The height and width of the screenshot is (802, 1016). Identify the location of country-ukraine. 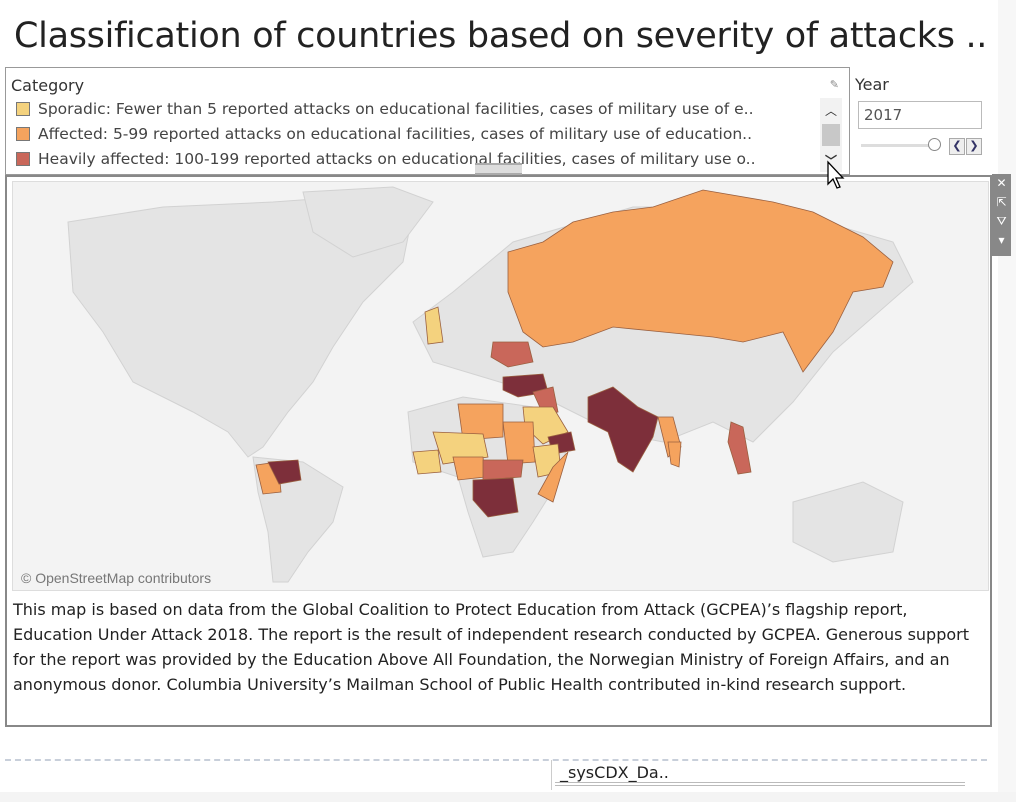
(512, 354).